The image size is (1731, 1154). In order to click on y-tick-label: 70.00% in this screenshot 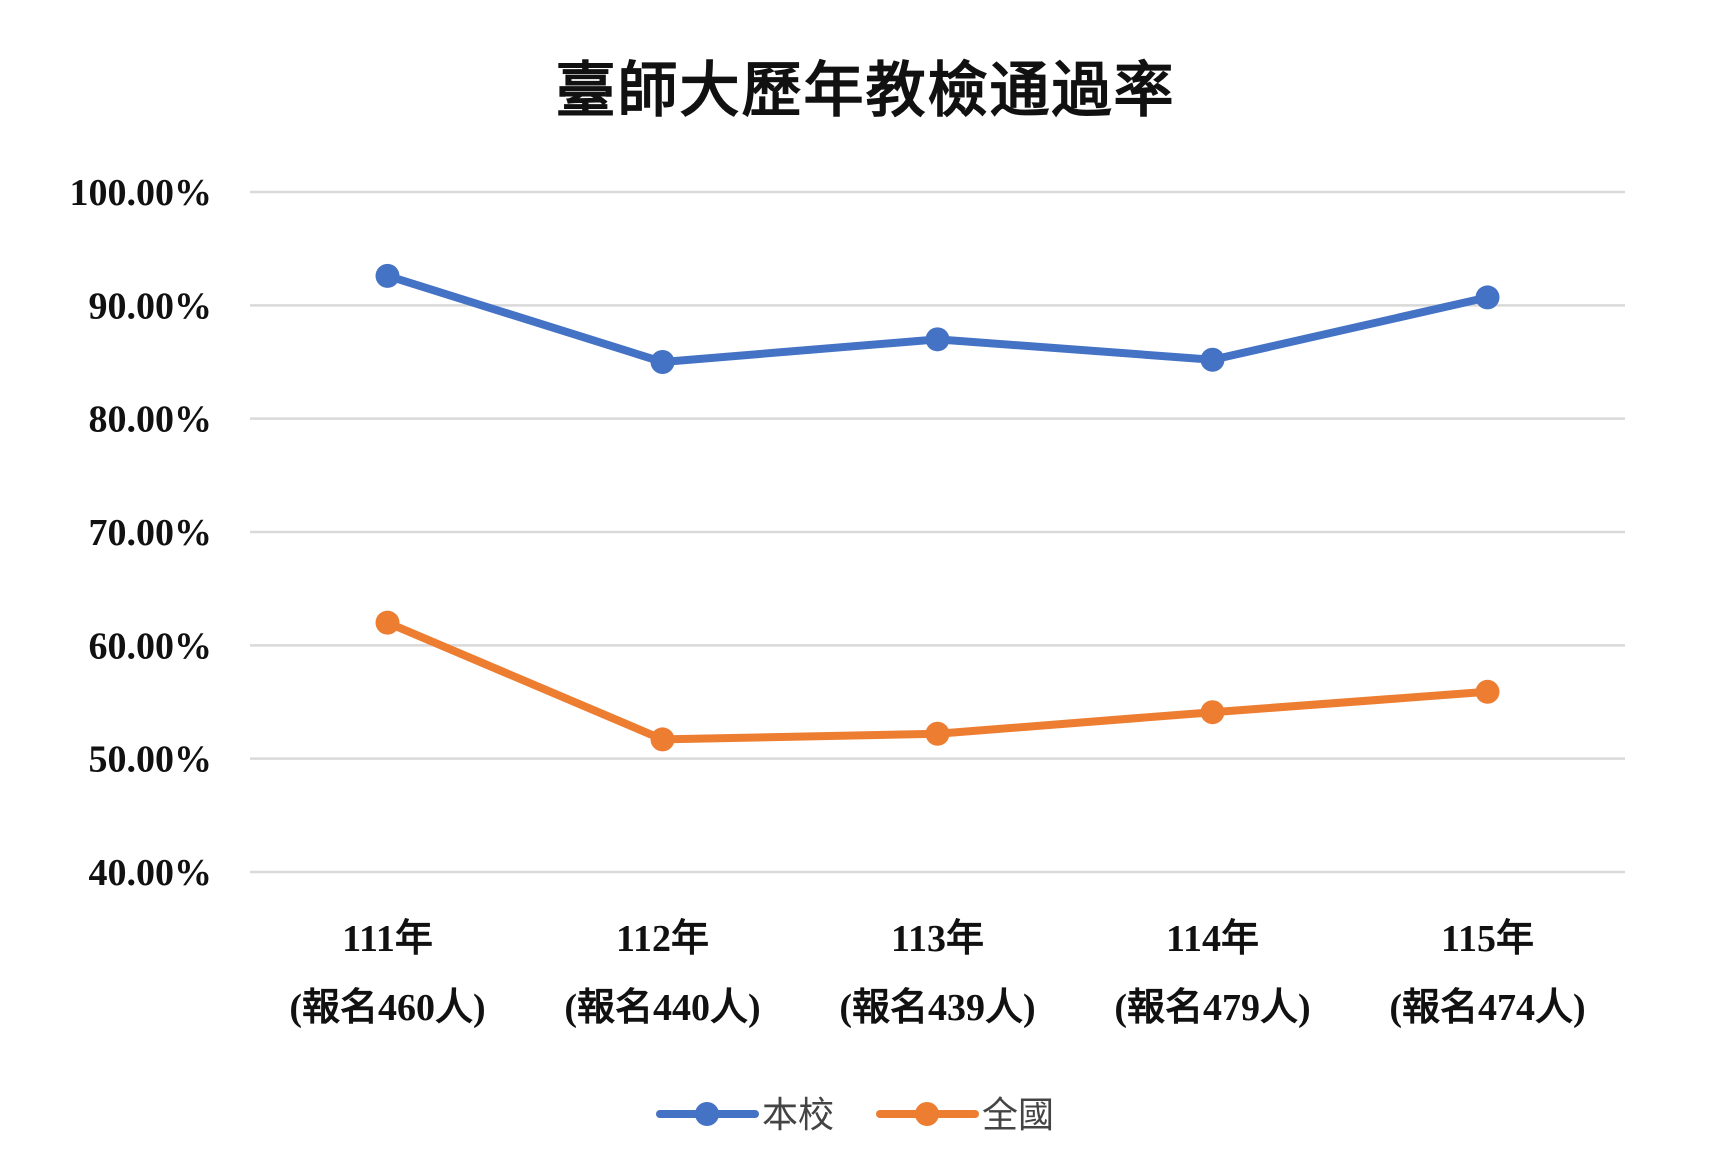, I will do `click(151, 533)`.